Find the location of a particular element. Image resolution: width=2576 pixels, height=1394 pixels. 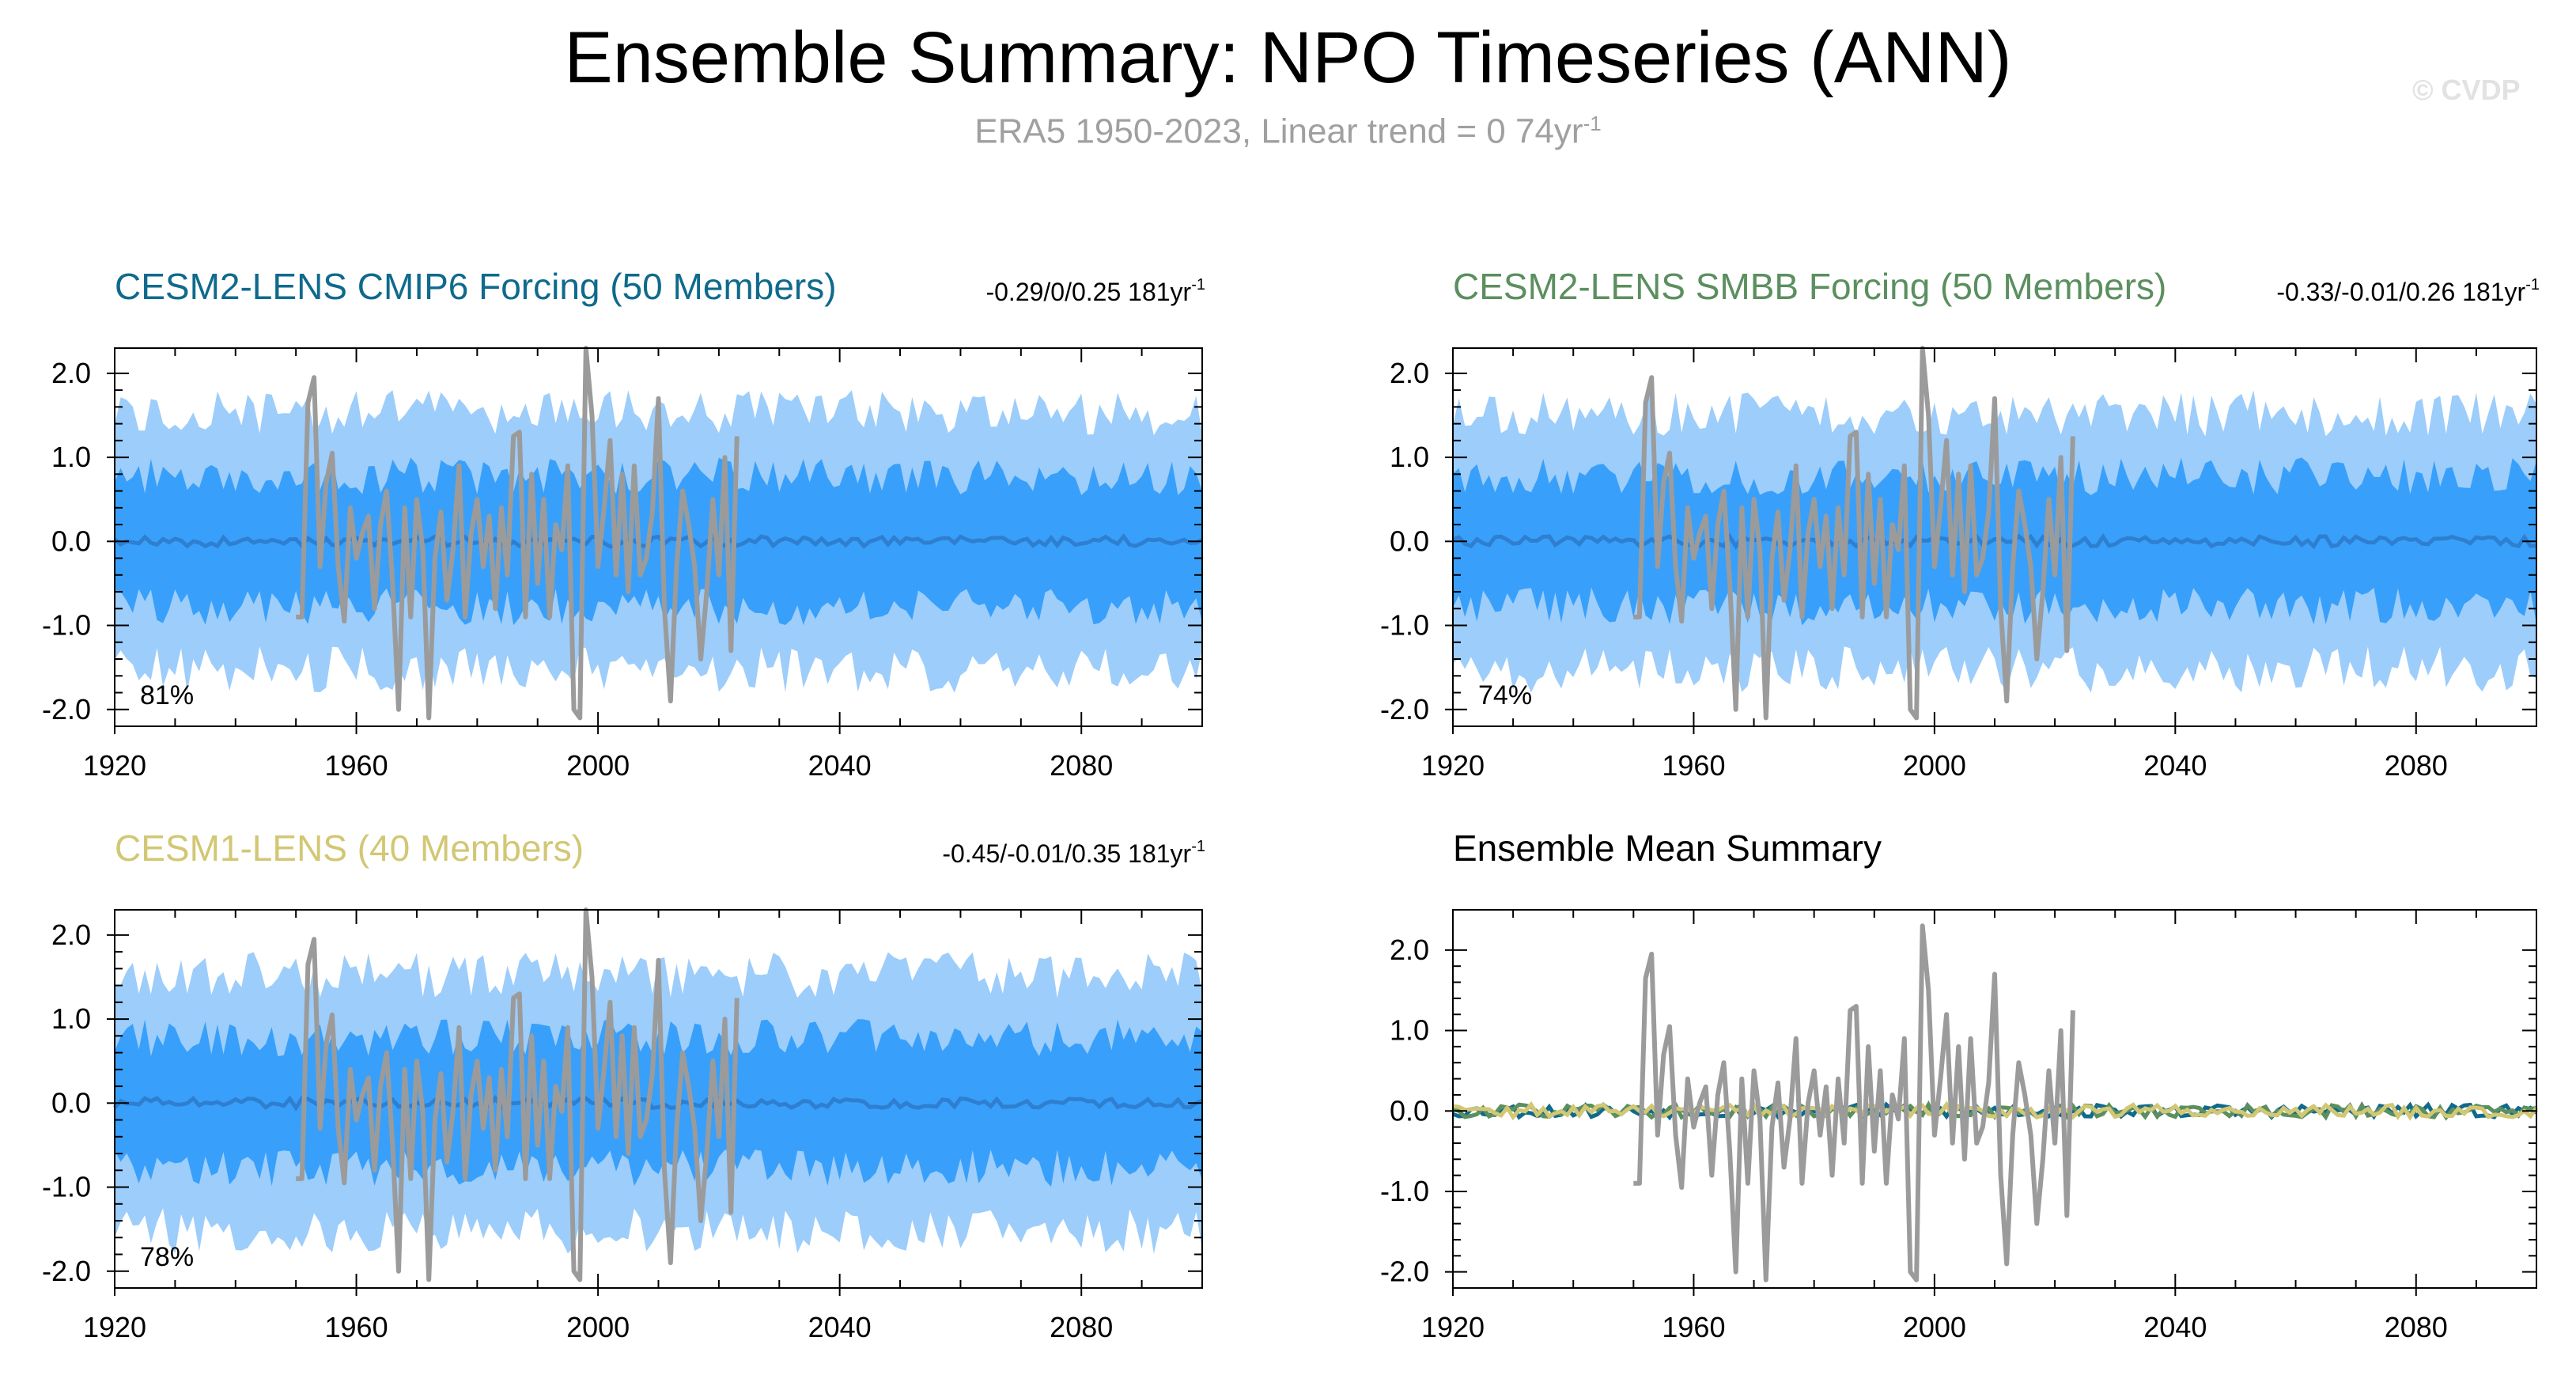

panel-trend-stats: -0.29/0/0.25 181yr-1 is located at coordinates (1095, 291).